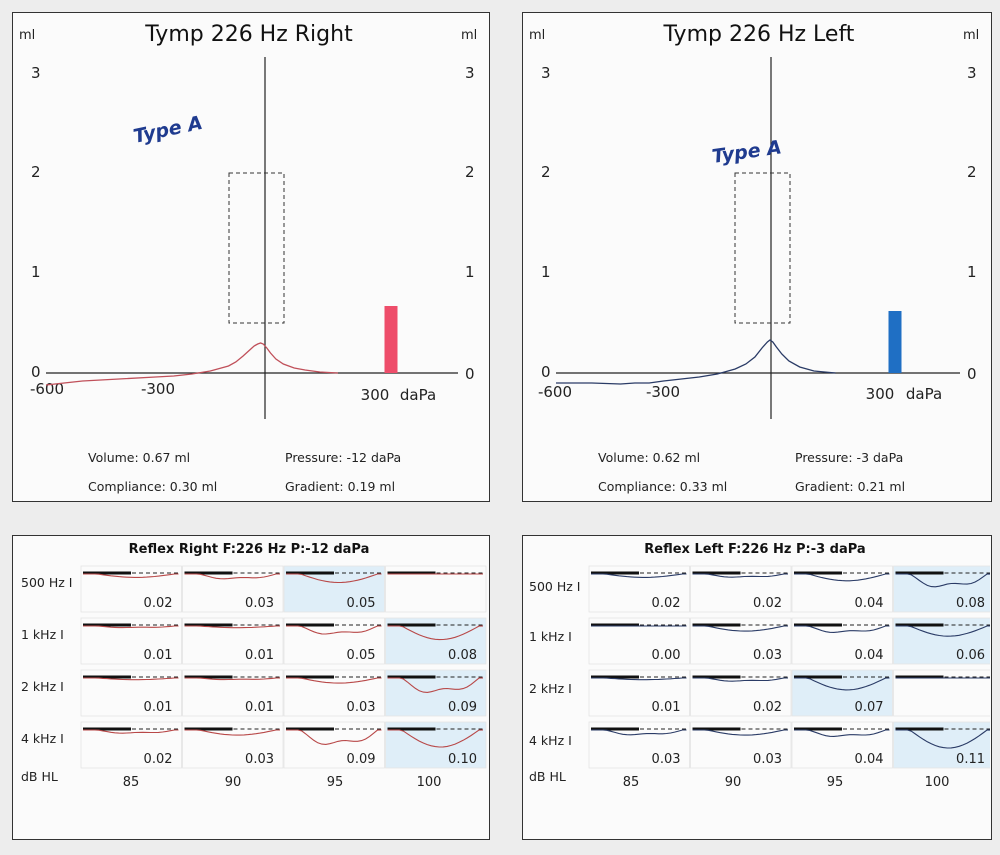 This screenshot has height=855, width=1000. Describe the element at coordinates (361, 759) in the screenshot. I see `reflex-value-label: 0.09` at that location.